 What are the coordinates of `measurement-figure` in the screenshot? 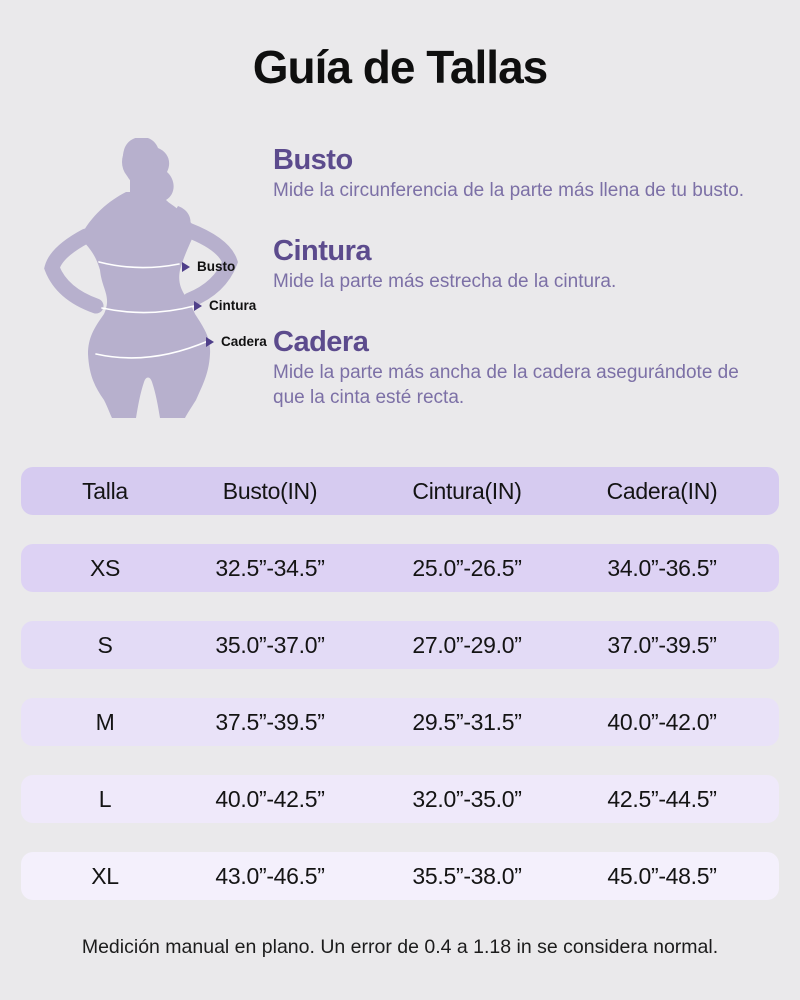 It's located at (138, 283).